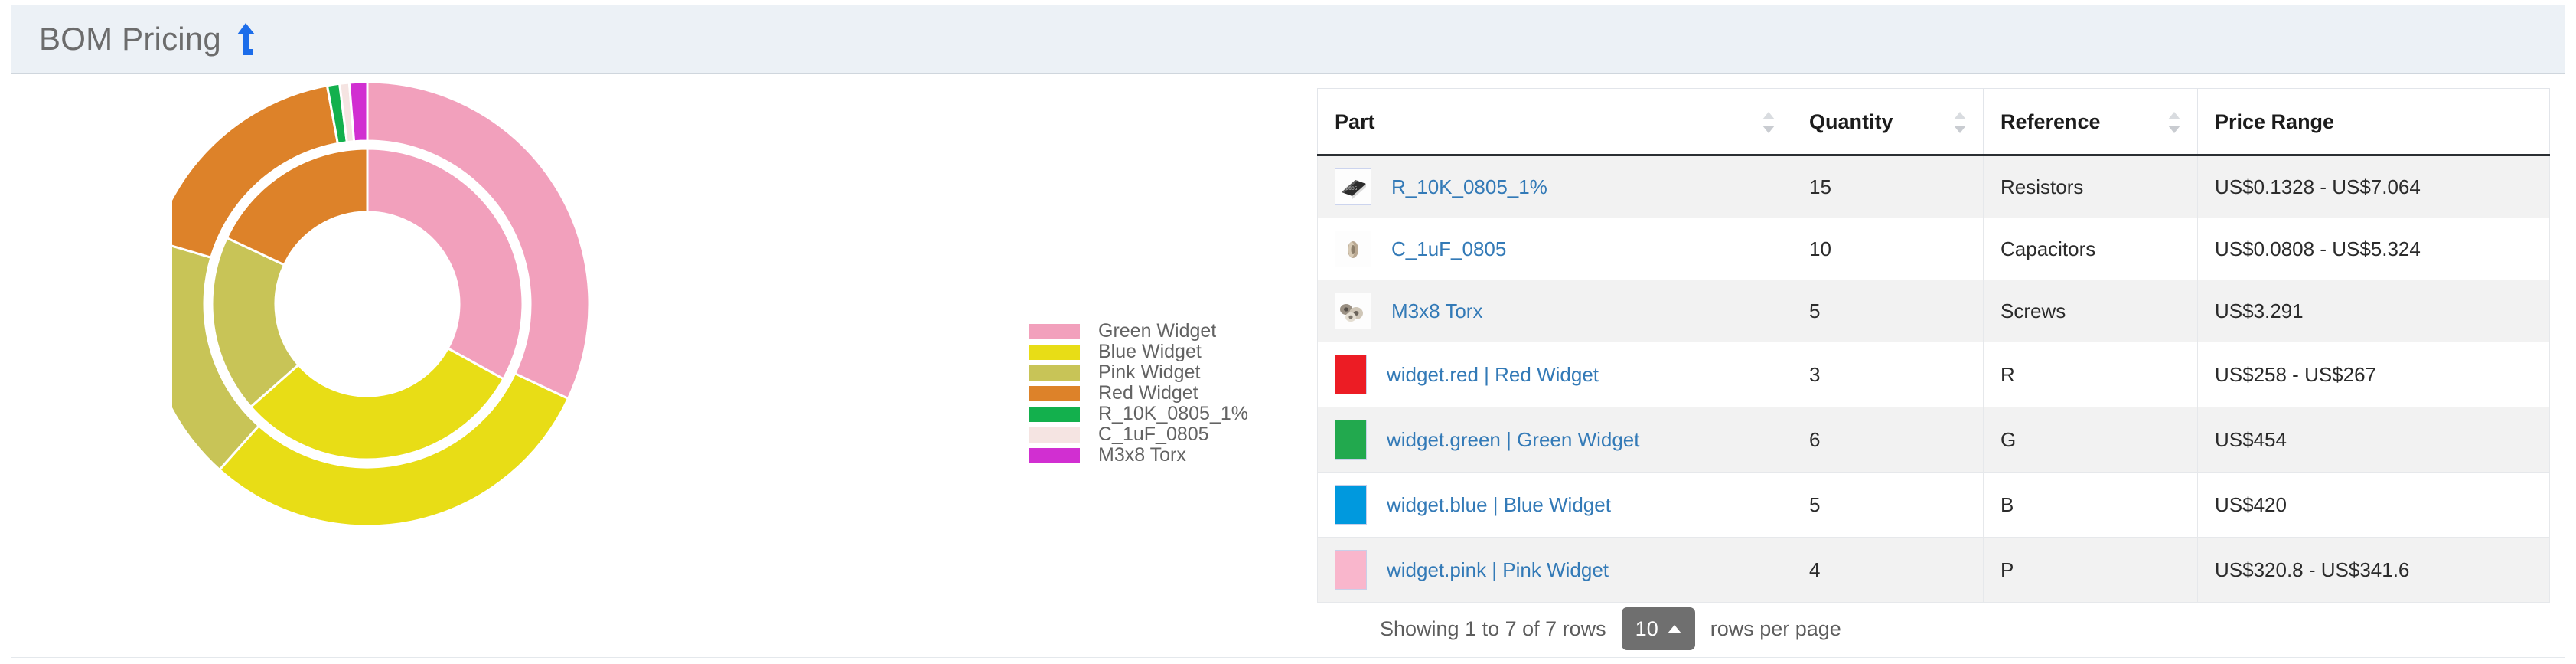  What do you see at coordinates (1499, 504) in the screenshot?
I see `part-link: widget.blue | Blue Widget` at bounding box center [1499, 504].